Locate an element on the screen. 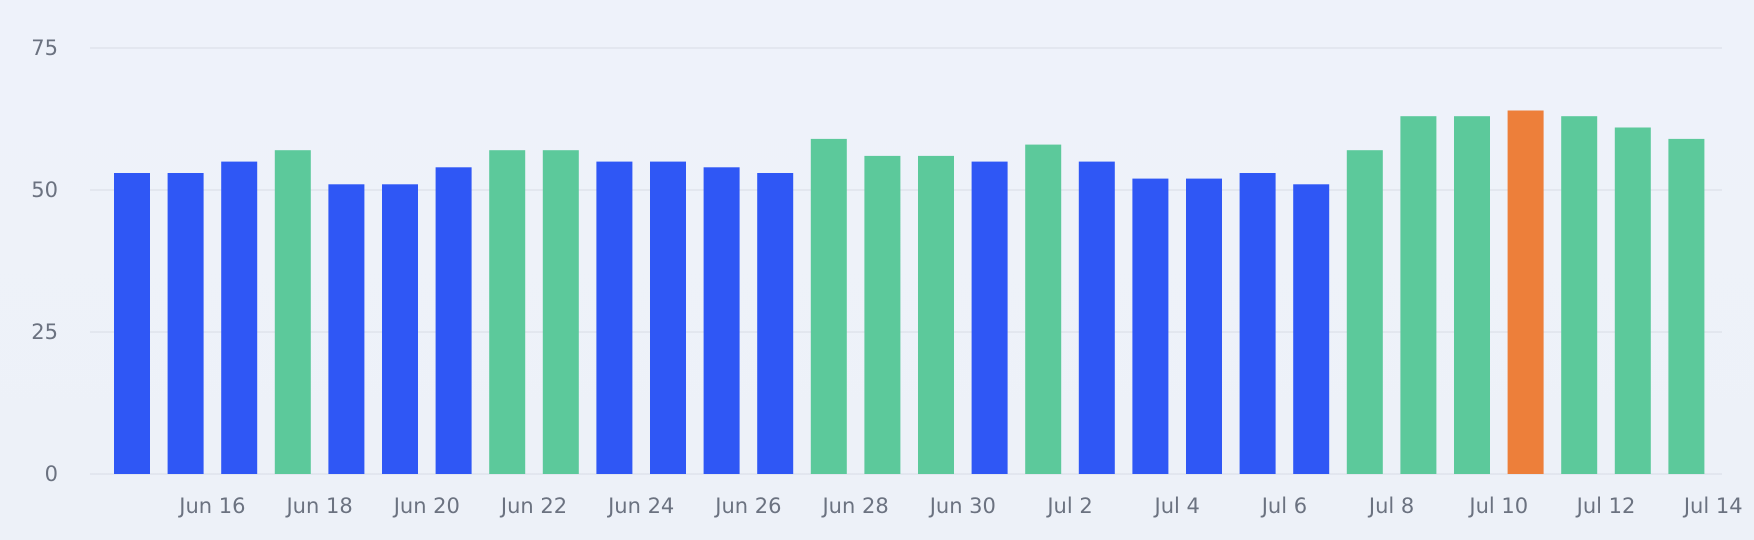 This screenshot has height=540, width=1754. x-tick-label: Jun 18 is located at coordinates (318, 506).